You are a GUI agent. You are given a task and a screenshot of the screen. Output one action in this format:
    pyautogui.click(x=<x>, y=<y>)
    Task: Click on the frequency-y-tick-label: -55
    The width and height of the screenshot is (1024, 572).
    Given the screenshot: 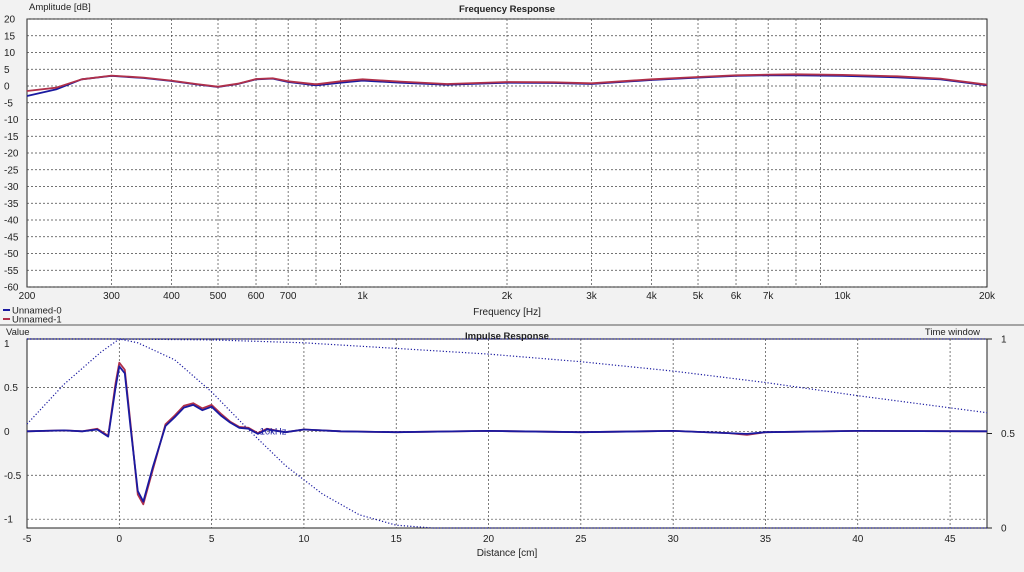 What is the action you would take?
    pyautogui.click(x=11, y=271)
    